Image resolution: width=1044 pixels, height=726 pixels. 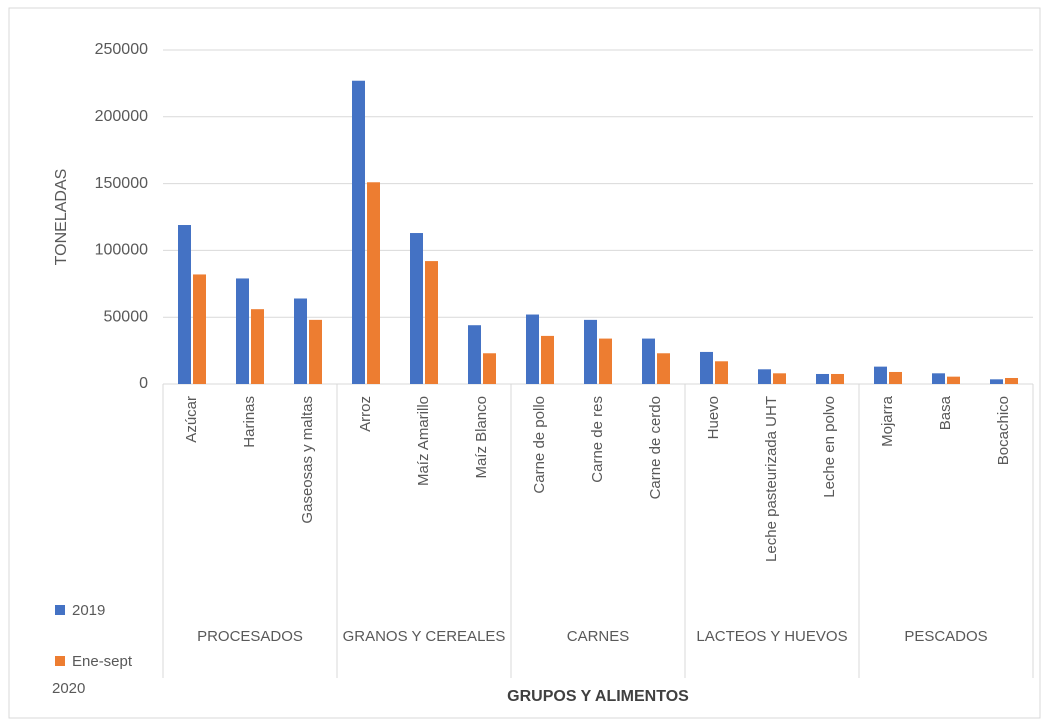 What do you see at coordinates (713, 417) in the screenshot?
I see `x-tick-label: Huevo` at bounding box center [713, 417].